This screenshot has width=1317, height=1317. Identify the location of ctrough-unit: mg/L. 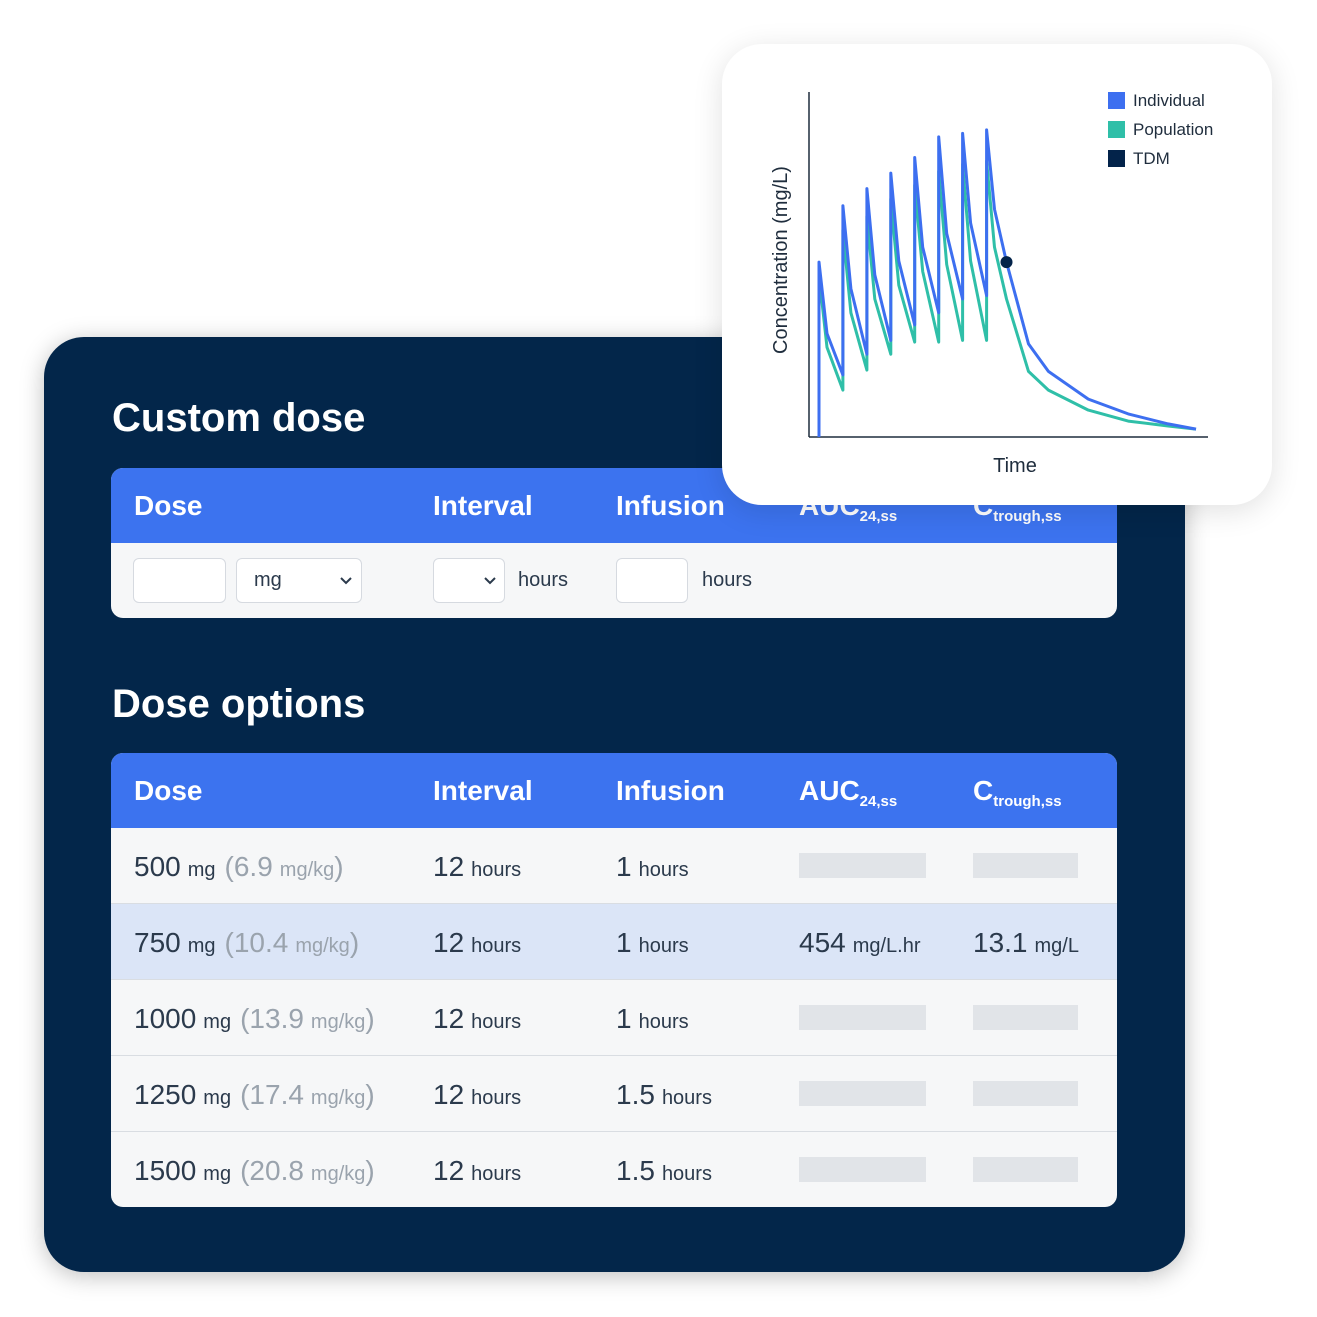
(1056, 946).